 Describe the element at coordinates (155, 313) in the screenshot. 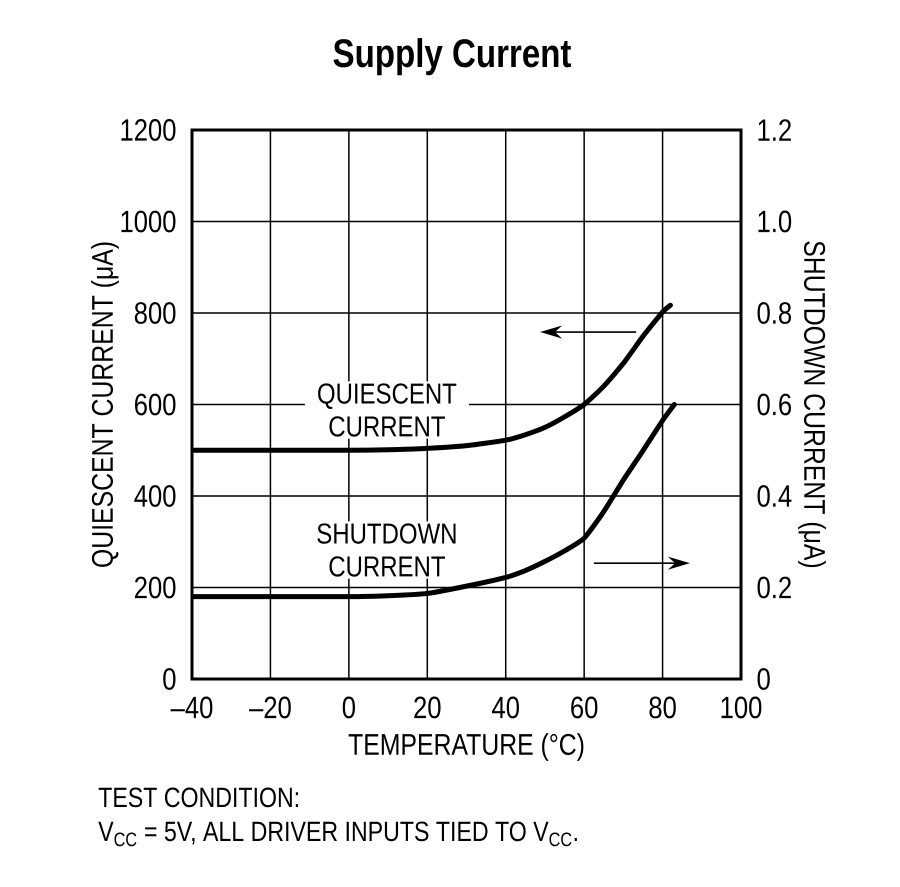

I see `y-tick-label: 800` at that location.